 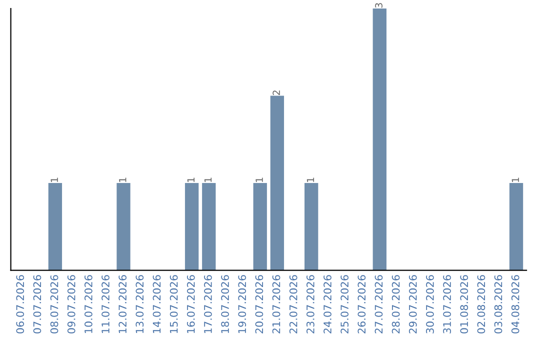 I want to click on x-tick-label: 06.07.2026, so click(x=20, y=304).